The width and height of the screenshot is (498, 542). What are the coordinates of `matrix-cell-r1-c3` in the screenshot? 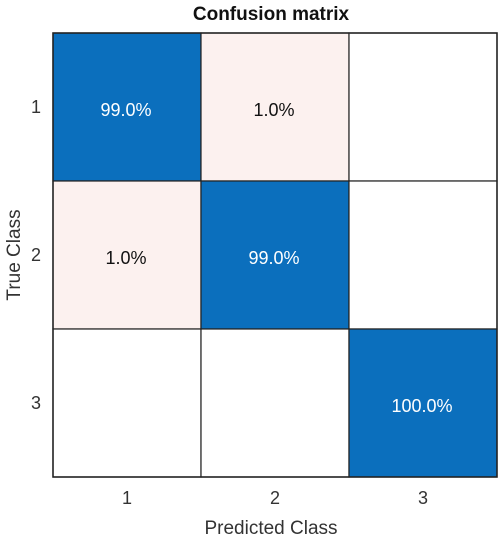 It's located at (423, 107).